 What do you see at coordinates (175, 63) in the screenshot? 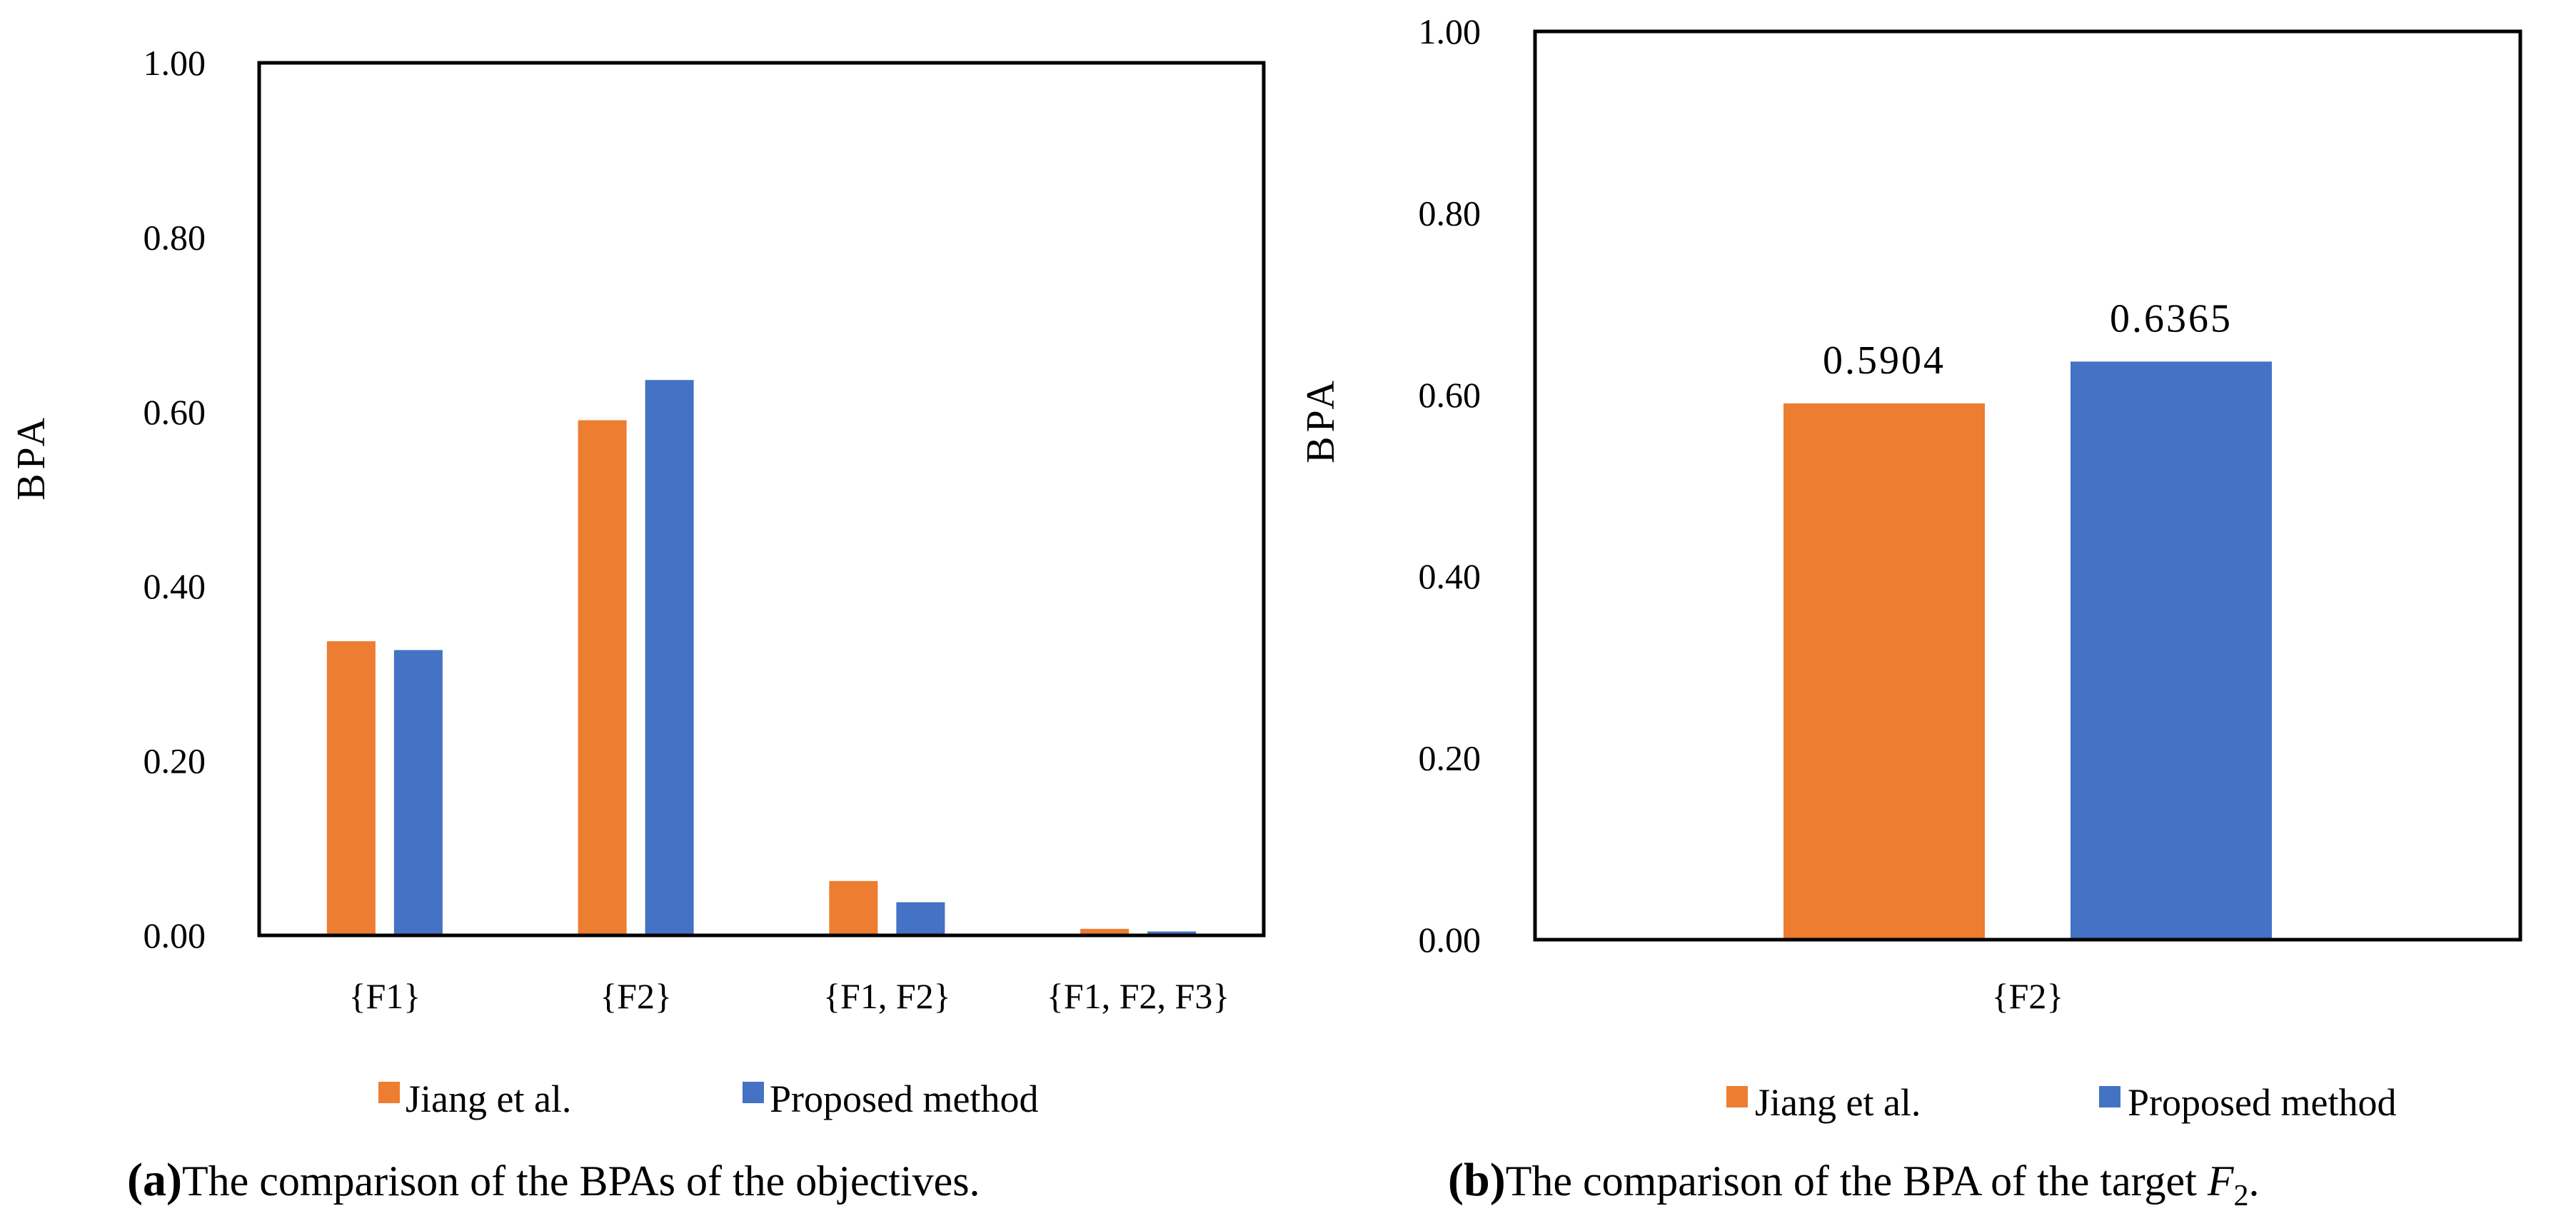
I see `chart-a-ytick-label: 1.00` at bounding box center [175, 63].